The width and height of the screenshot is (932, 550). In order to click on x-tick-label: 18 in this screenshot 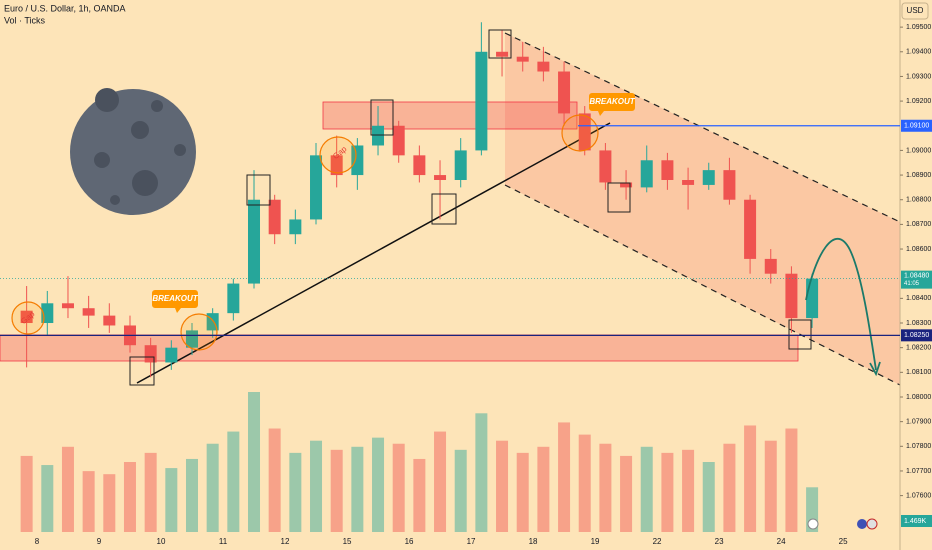, I will do `click(533, 541)`.